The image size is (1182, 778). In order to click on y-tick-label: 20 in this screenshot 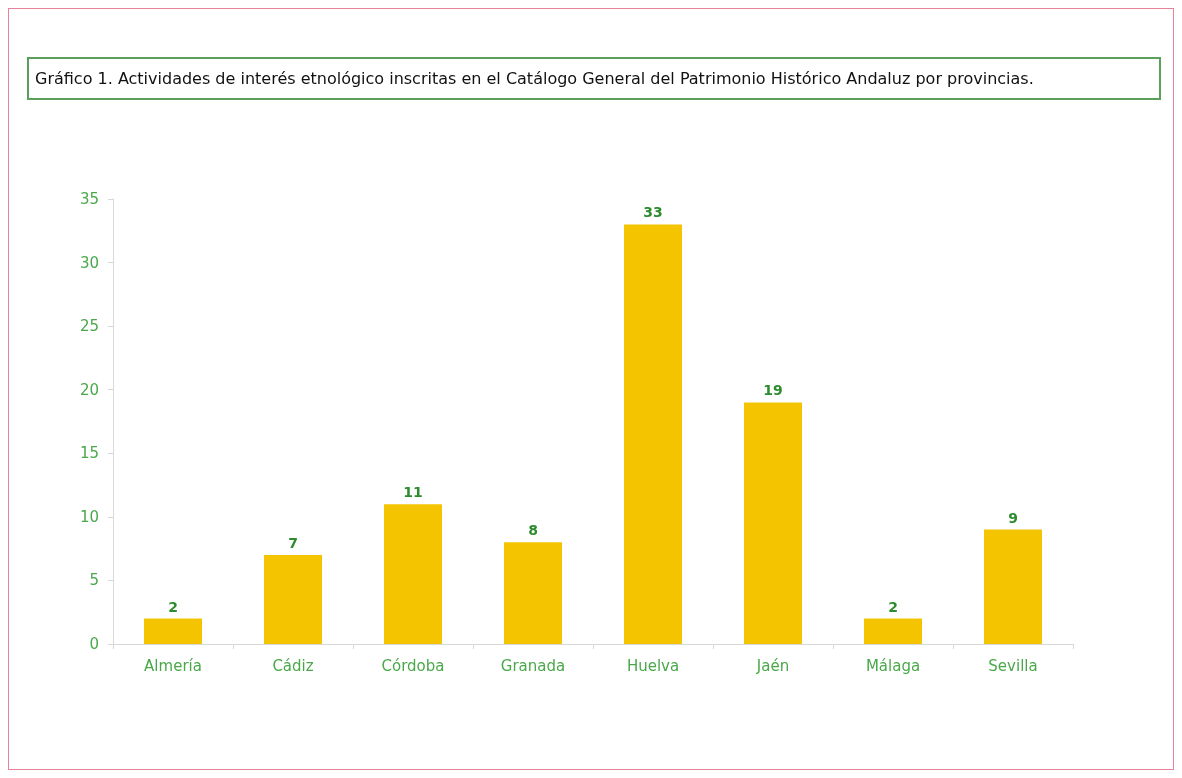, I will do `click(89, 389)`.